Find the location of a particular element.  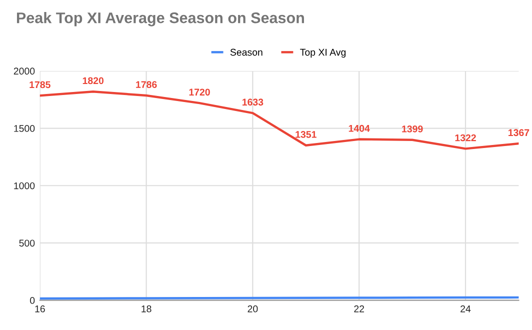

y-tick-label: 0 is located at coordinates (32, 300).